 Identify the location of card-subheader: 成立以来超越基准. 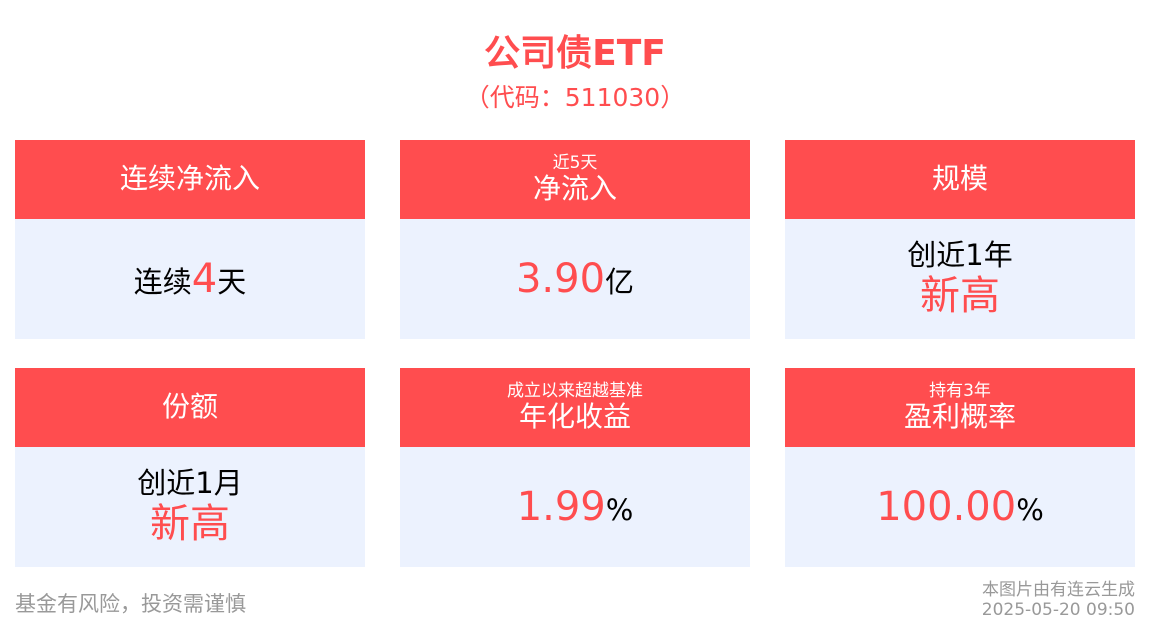
(575, 390).